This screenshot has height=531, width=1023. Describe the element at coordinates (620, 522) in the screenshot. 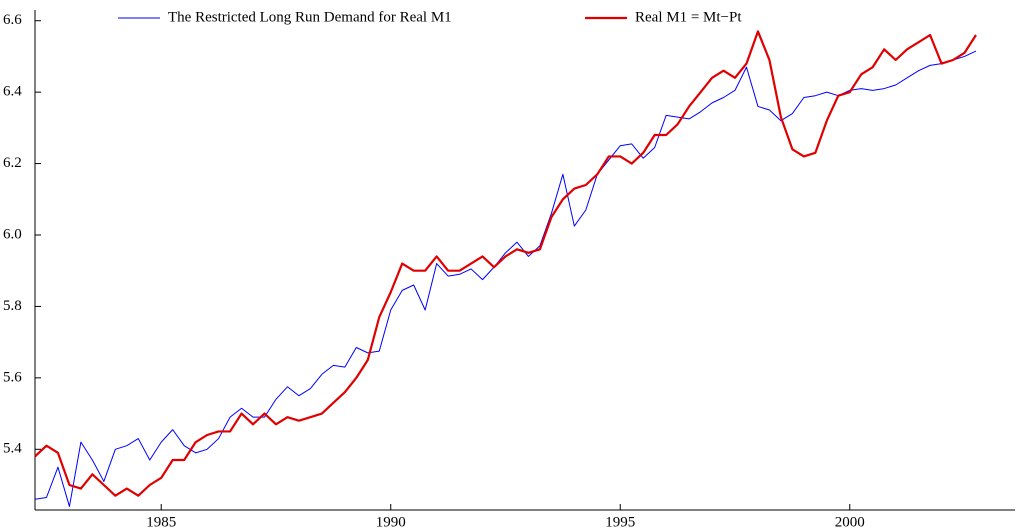

I see `x-tick-label: 1995` at that location.